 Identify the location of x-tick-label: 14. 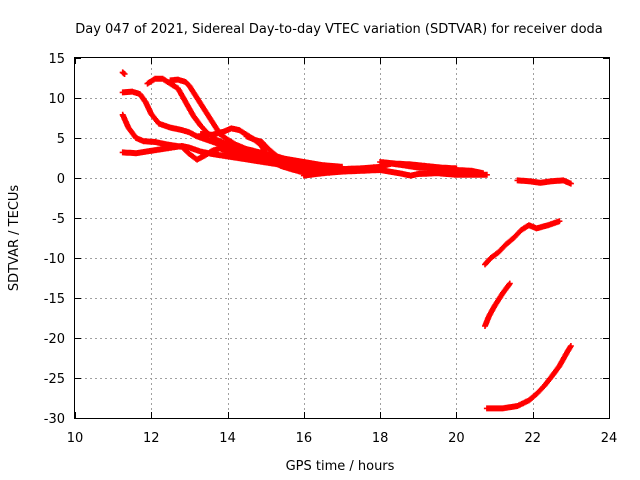
(227, 438).